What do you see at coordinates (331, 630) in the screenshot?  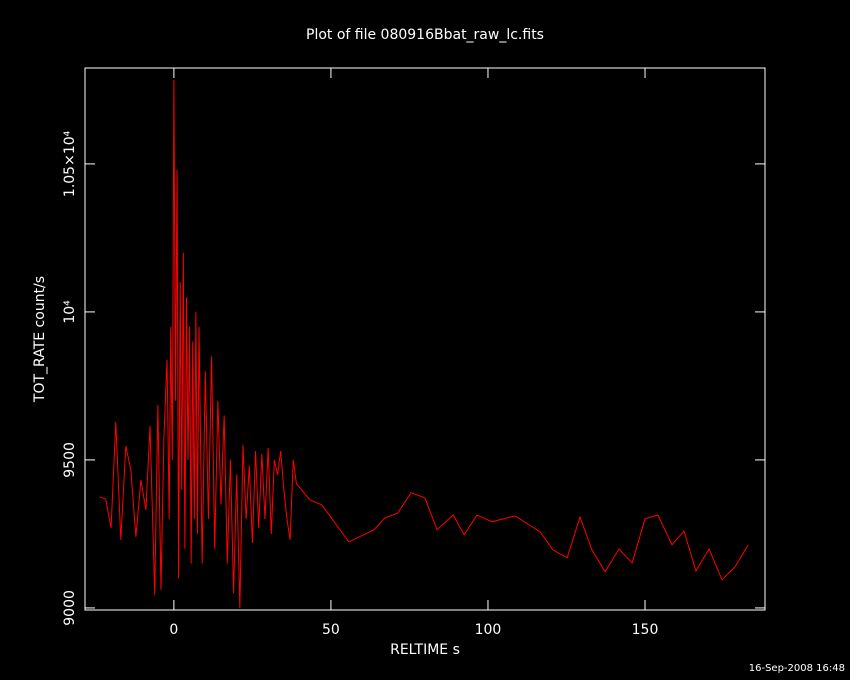 I see `x-tick-label: 50` at bounding box center [331, 630].